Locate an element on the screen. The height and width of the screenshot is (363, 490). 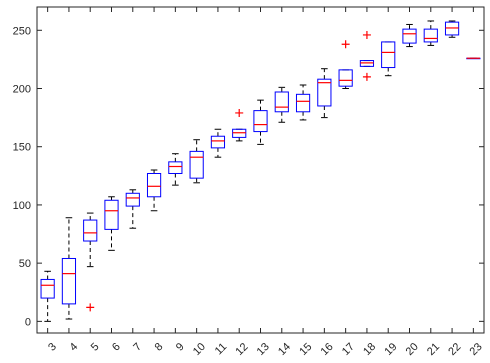
x-tick-label: 5 is located at coordinates (95, 347).